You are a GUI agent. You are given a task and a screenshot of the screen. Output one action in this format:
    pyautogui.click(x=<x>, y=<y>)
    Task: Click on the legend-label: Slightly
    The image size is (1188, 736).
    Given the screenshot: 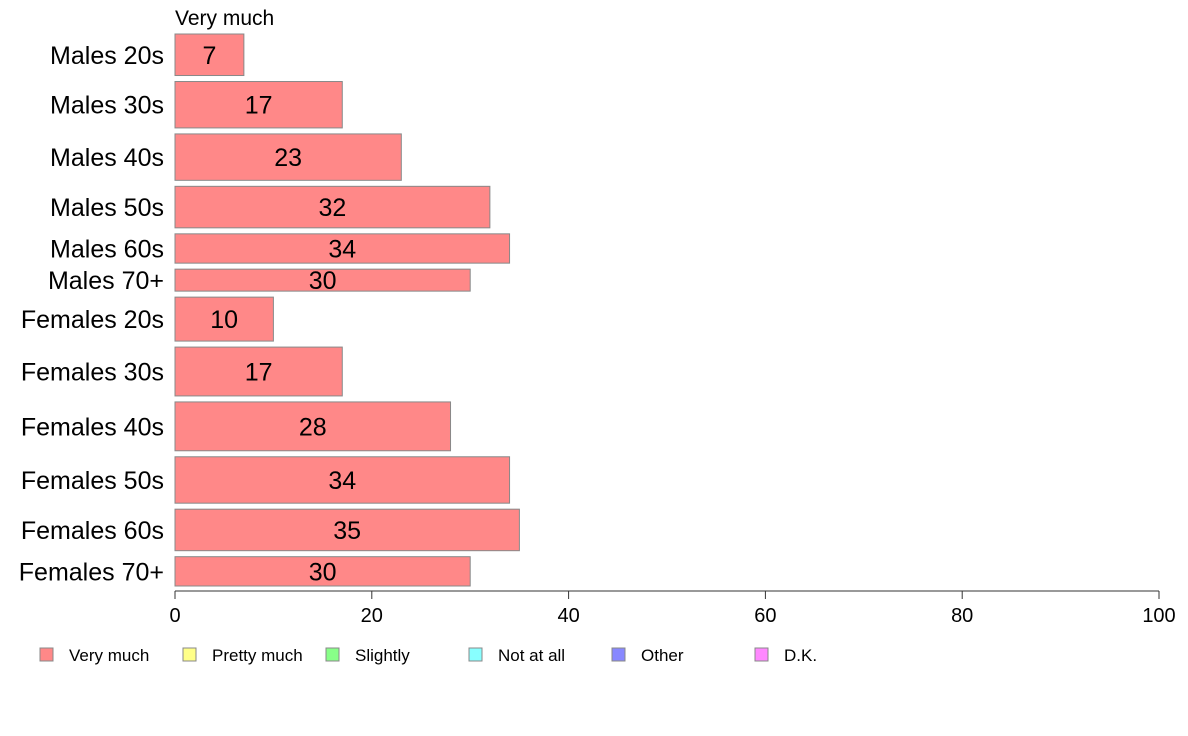 What is the action you would take?
    pyautogui.click(x=382, y=655)
    